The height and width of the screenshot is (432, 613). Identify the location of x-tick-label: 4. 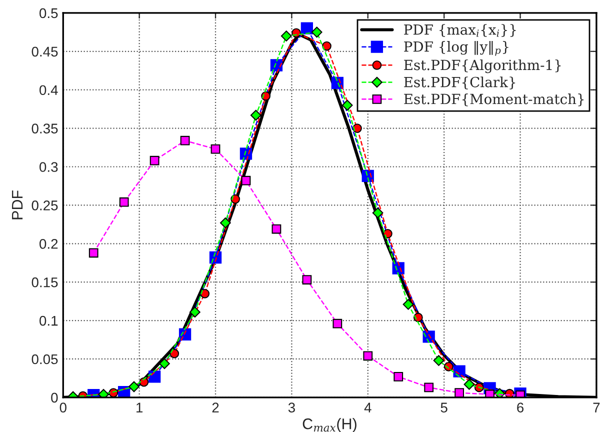
(368, 407).